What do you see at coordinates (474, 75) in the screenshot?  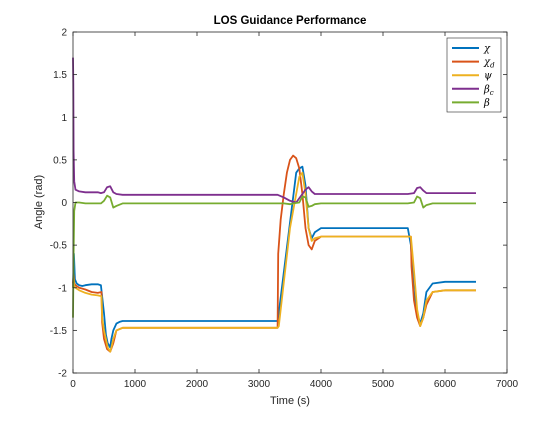 I see `legend: χ χdψ βcβ` at bounding box center [474, 75].